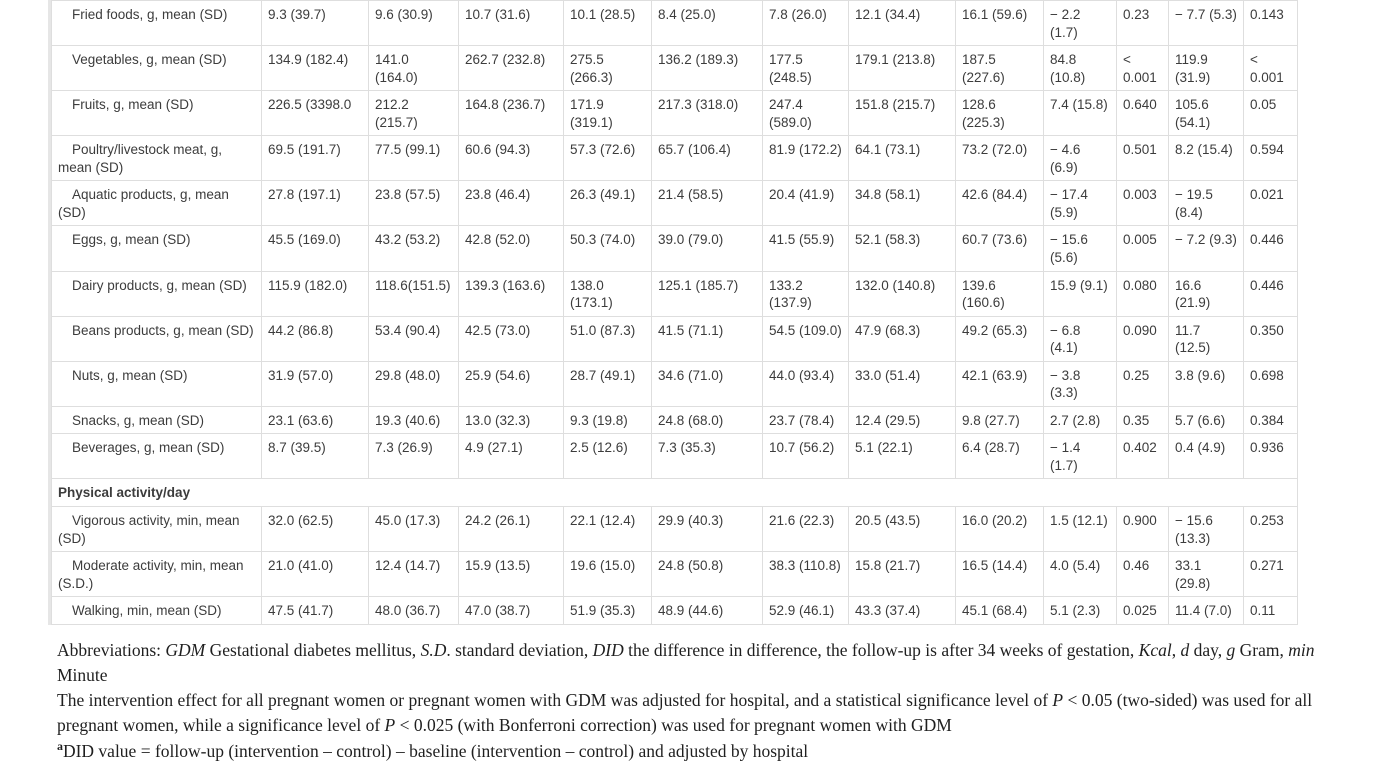  What do you see at coordinates (608, 649) in the screenshot?
I see `footnote-text: DID` at bounding box center [608, 649].